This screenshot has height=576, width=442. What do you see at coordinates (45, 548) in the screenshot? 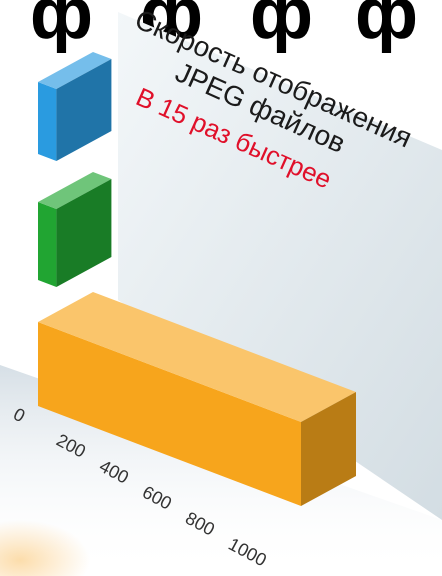
I see `floor-glow` at bounding box center [45, 548].